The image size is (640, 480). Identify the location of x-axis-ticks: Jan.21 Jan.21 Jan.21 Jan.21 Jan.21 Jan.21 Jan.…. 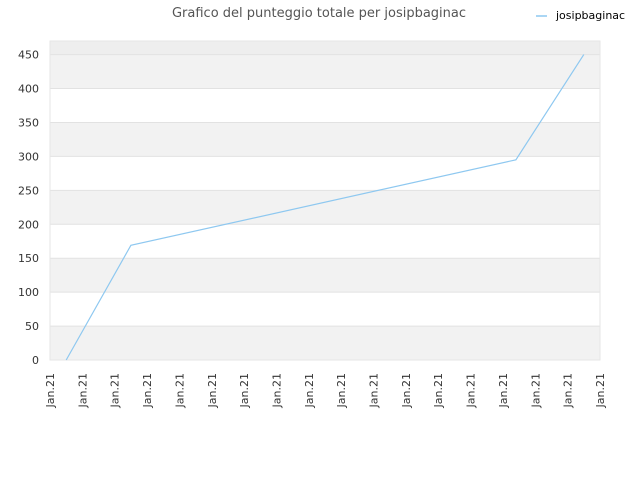
(325, 390).